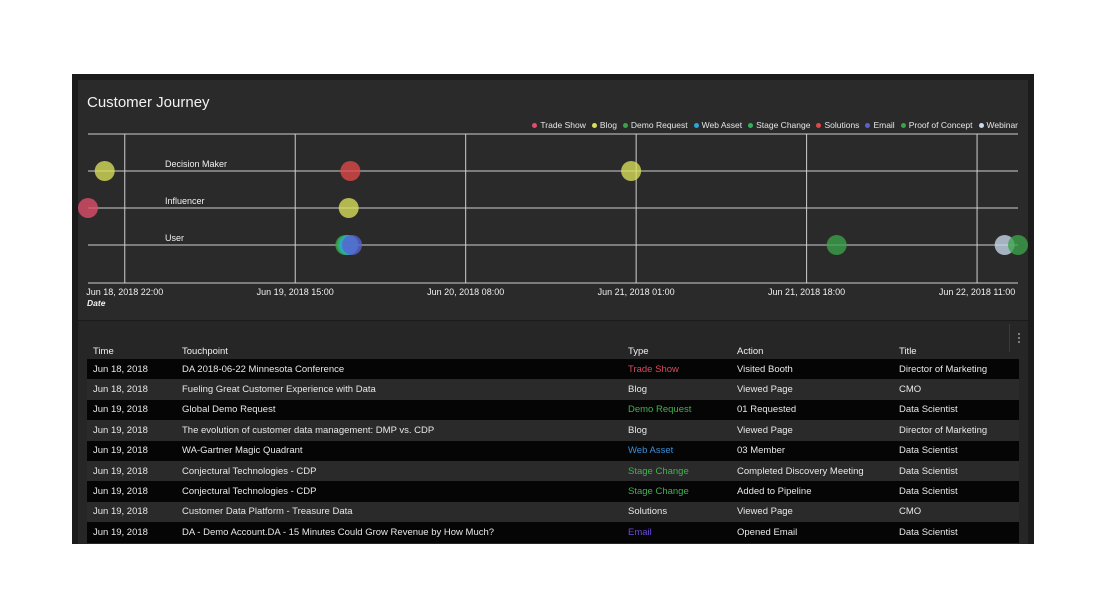  I want to click on legend-label: Email, so click(884, 125).